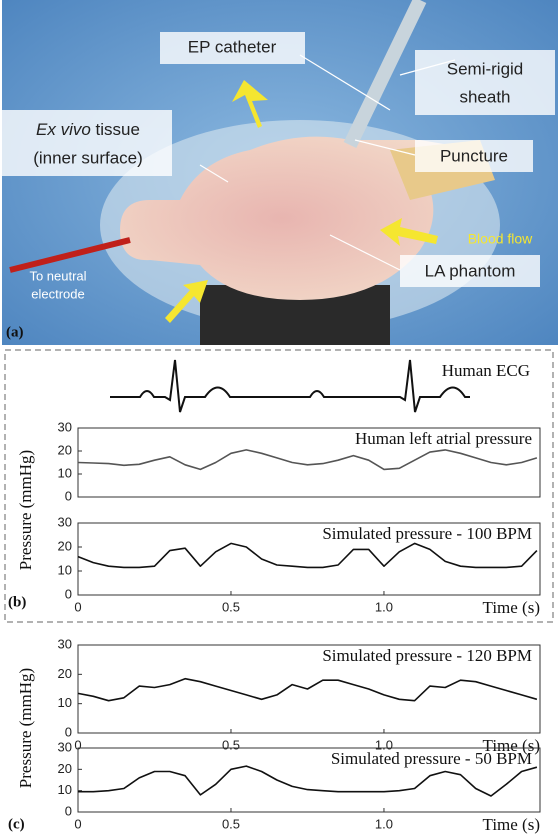  I want to click on panel-label: (c), so click(16, 824).